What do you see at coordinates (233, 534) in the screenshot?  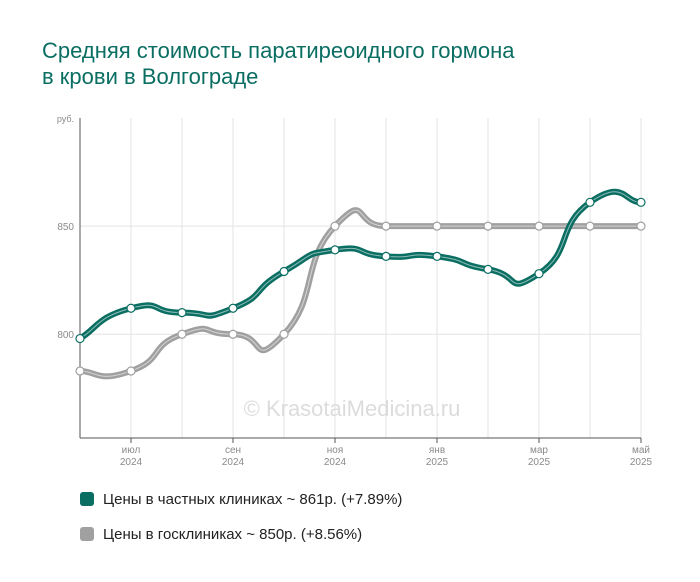 I see `legend-label: Цены в госклиниках ~ 850р. (+8.56%)` at bounding box center [233, 534].